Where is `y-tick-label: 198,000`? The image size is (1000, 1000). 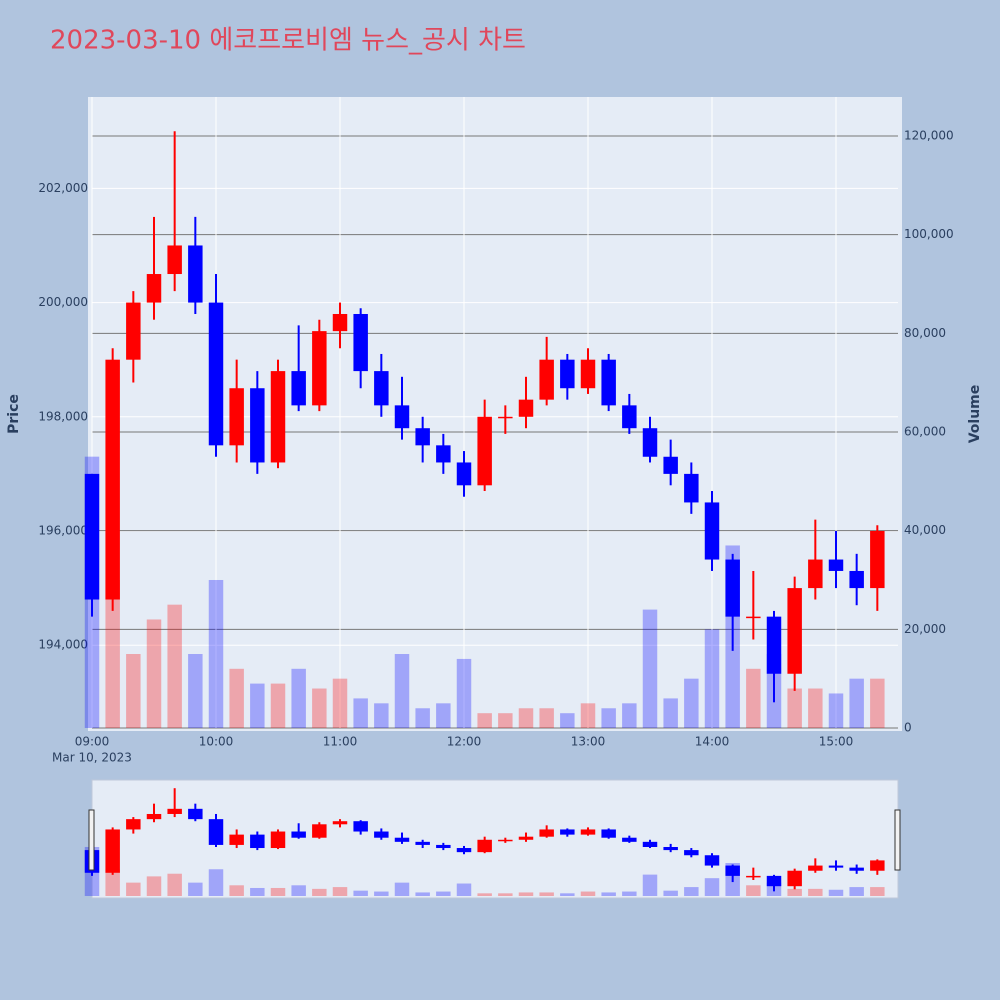 y-tick-label: 198,000 is located at coordinates (63, 416).